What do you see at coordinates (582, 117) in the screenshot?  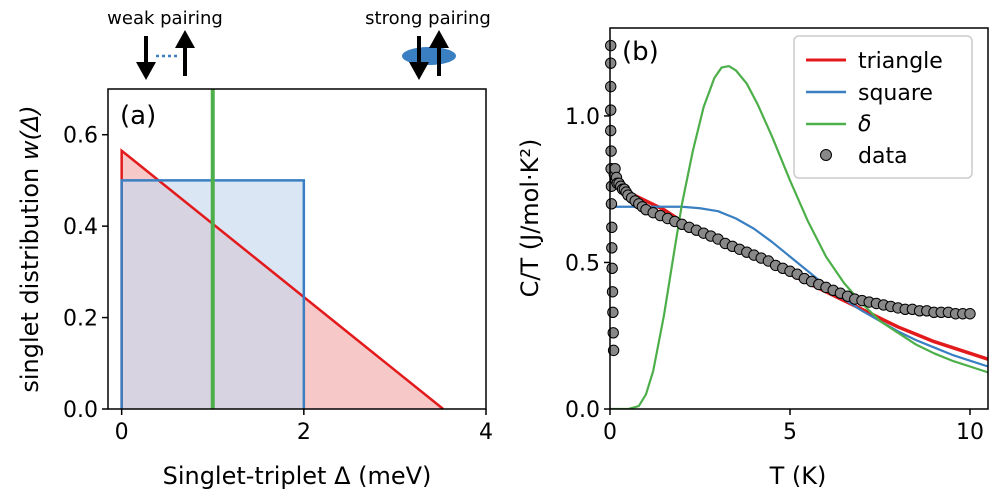 I see `panel-b-ytick-label: 1.0` at bounding box center [582, 117].